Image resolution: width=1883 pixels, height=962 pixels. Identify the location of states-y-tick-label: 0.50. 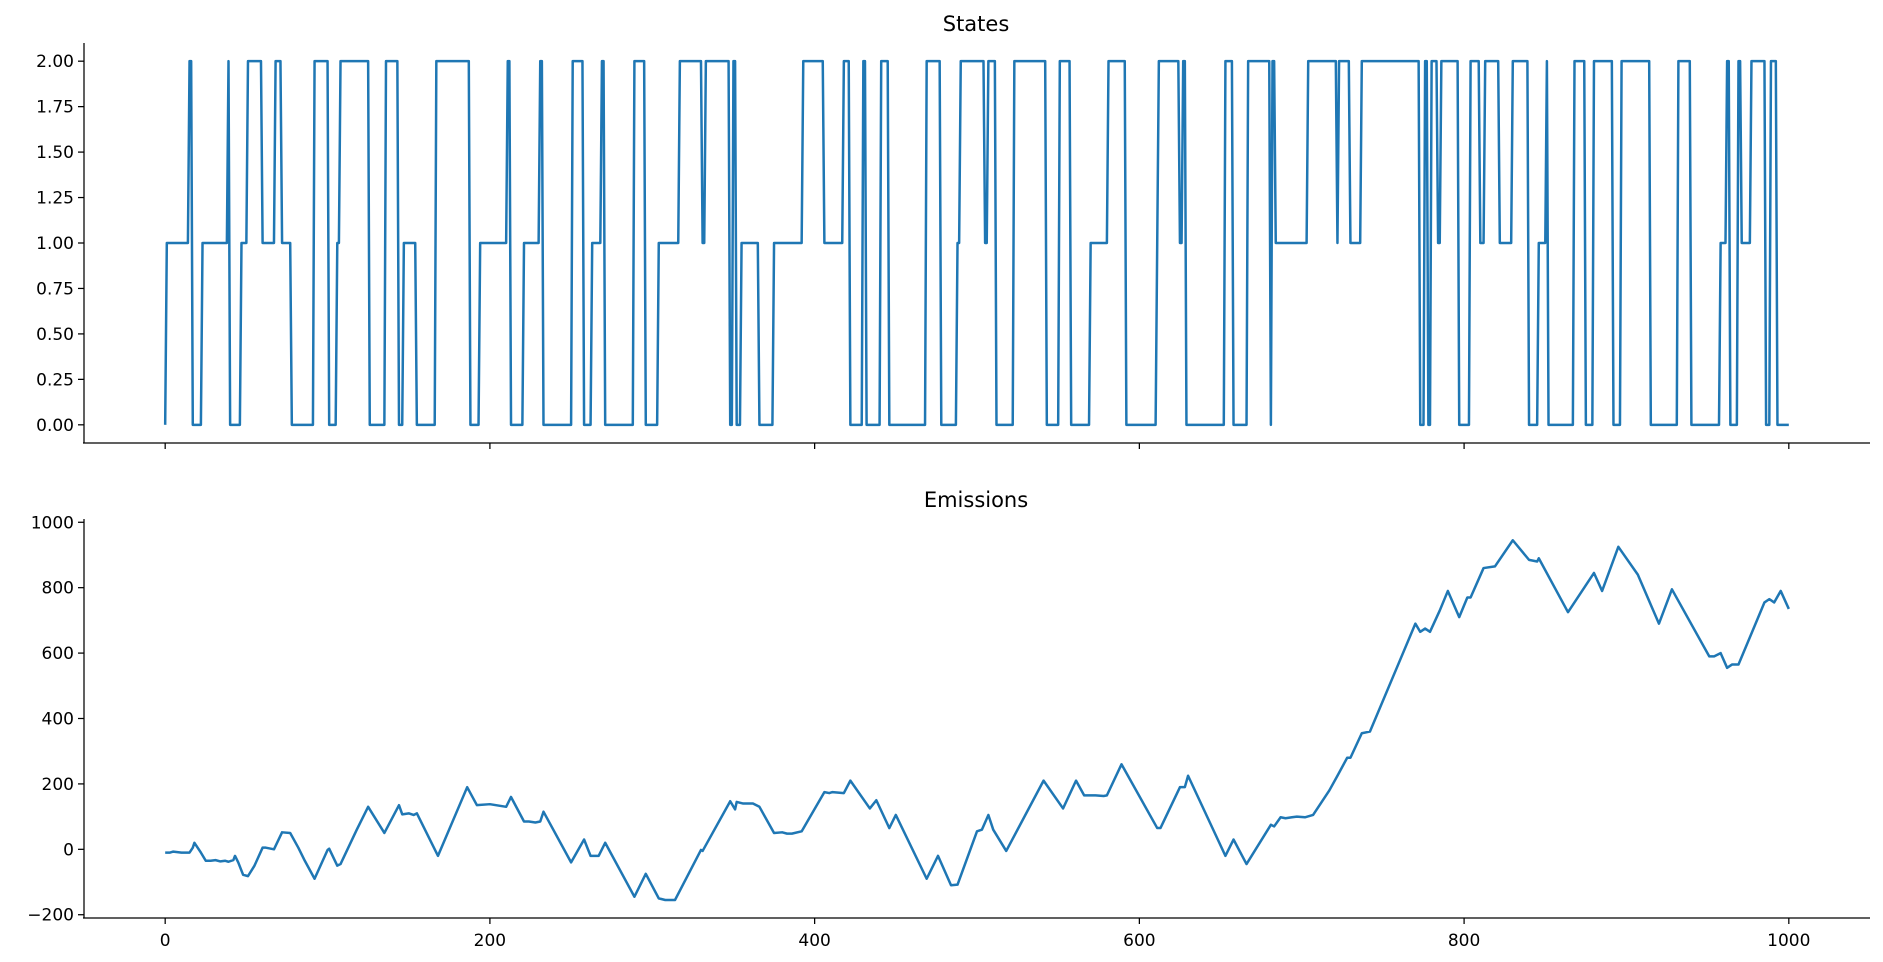
(55, 335).